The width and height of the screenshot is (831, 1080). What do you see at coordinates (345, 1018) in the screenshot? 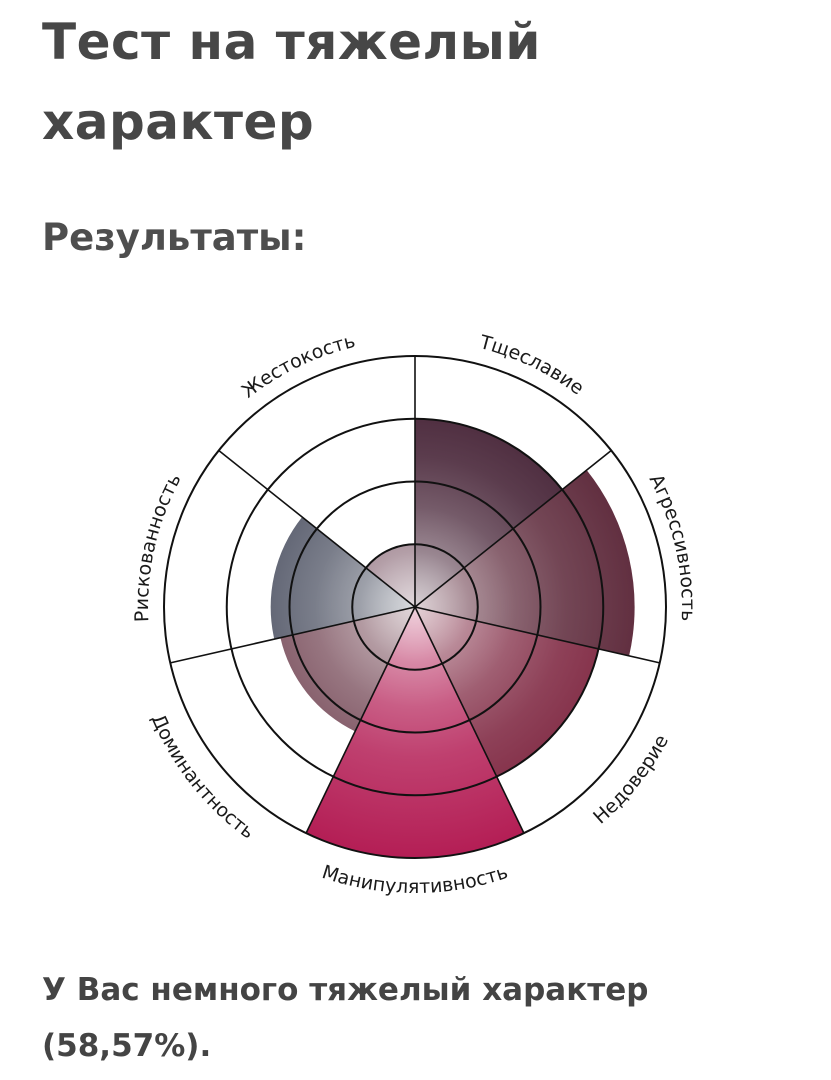
I see `result-text: У Вас немного тяжелый характер (58,57%).` at bounding box center [345, 1018].